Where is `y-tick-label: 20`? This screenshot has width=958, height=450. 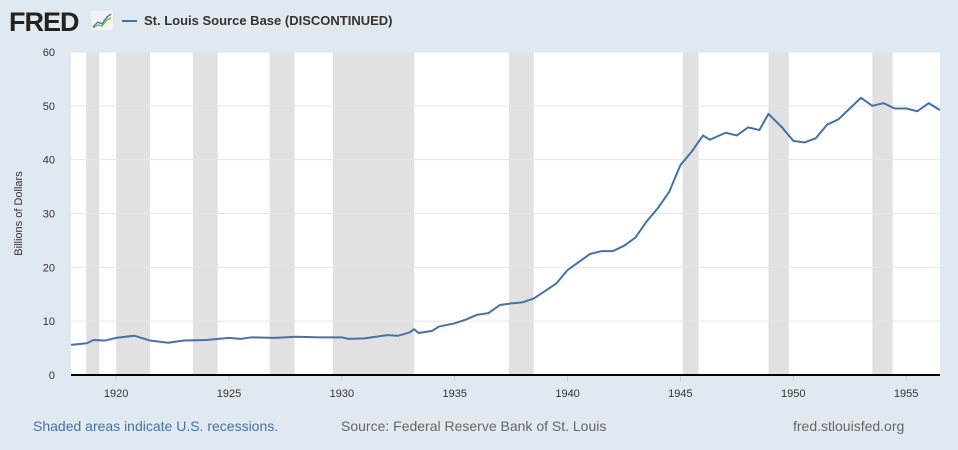 y-tick-label: 20 is located at coordinates (49, 268).